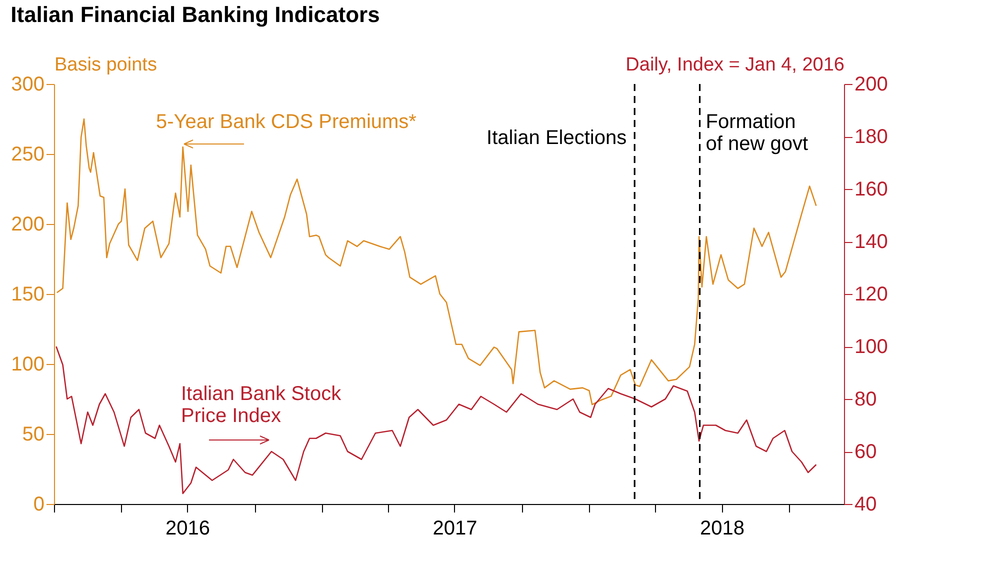  I want to click on ref-line-label: Formation of new govt, so click(757, 133).